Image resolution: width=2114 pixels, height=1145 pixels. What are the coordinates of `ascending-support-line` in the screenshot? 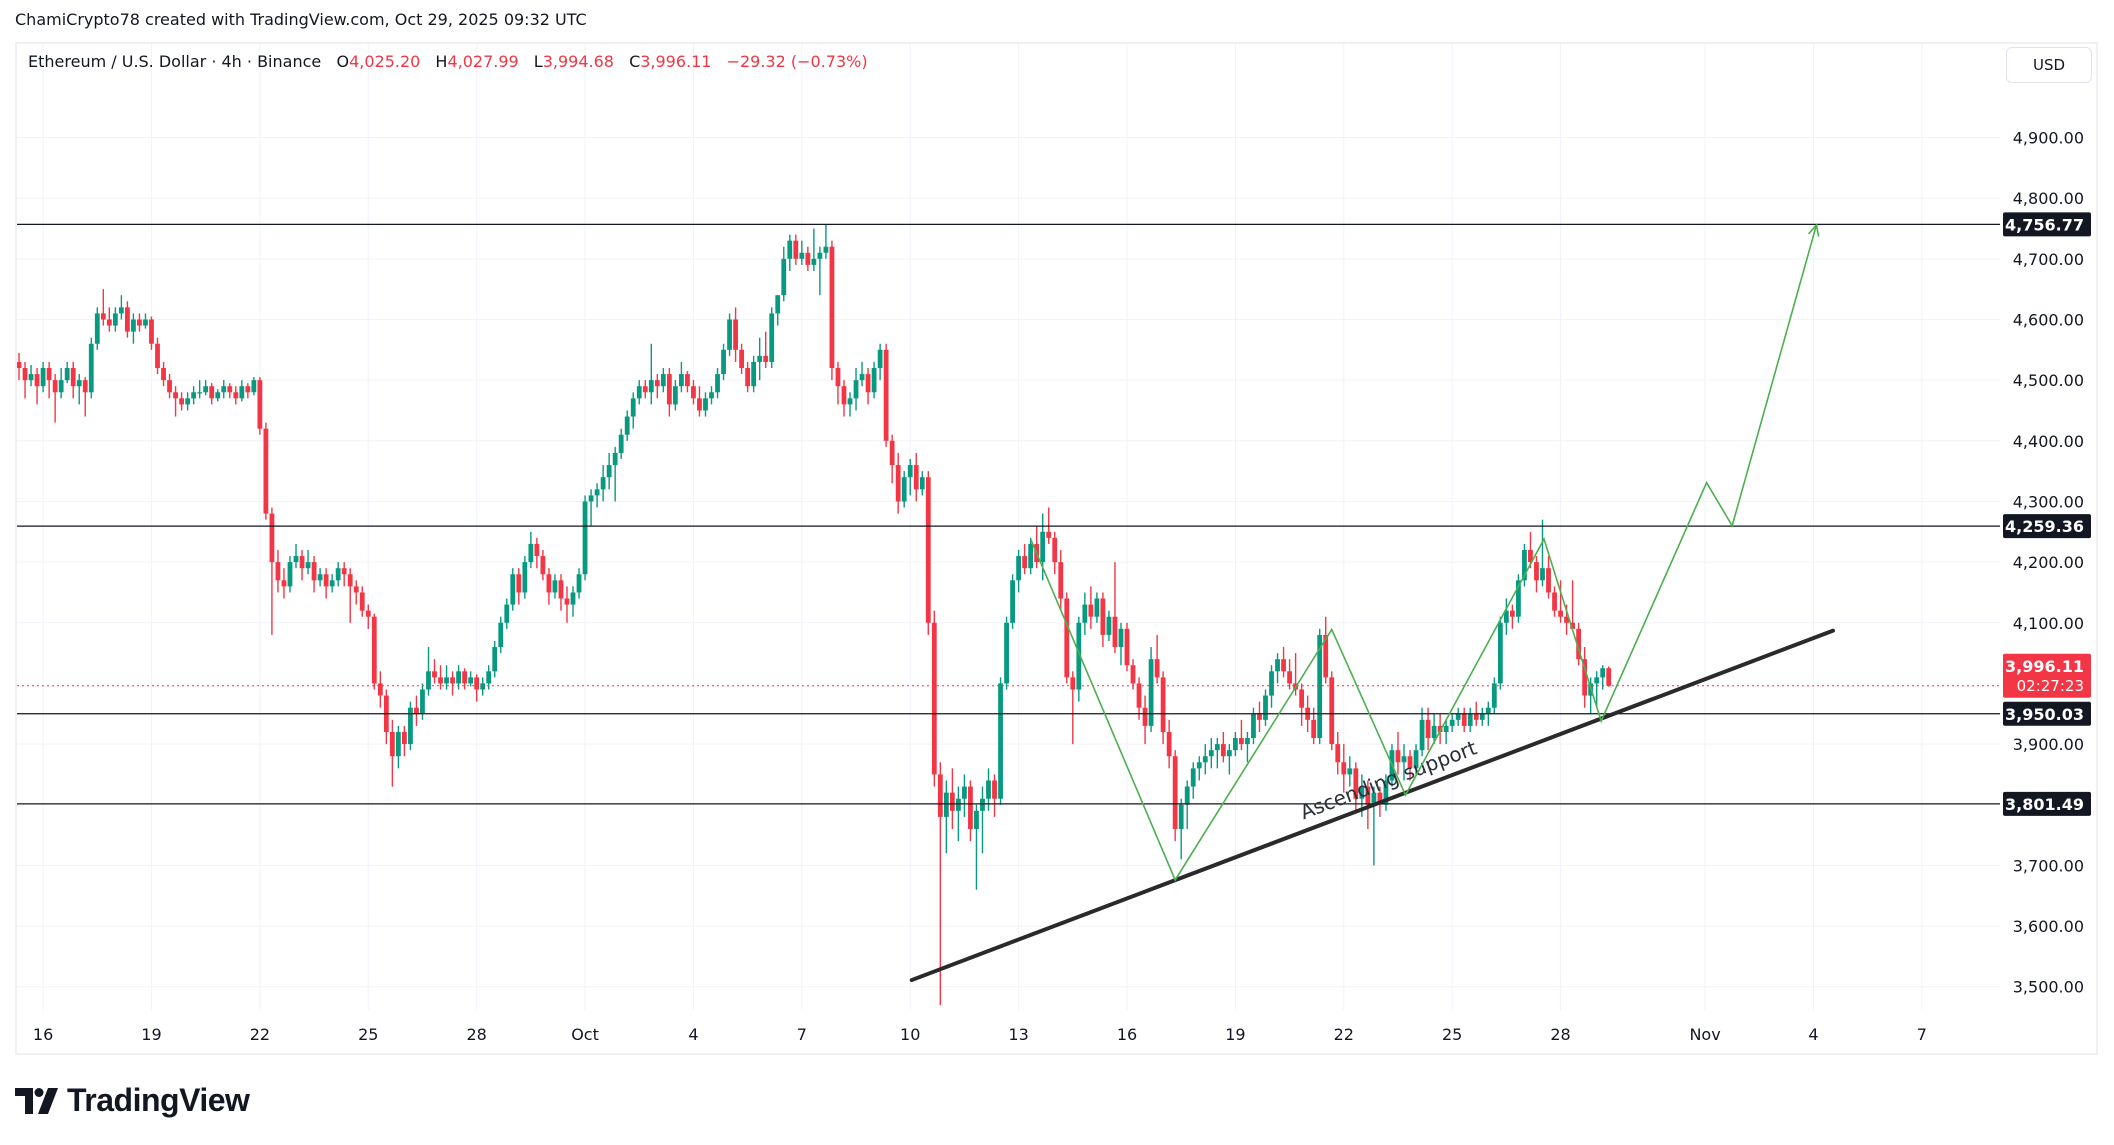 It's located at (1372, 805).